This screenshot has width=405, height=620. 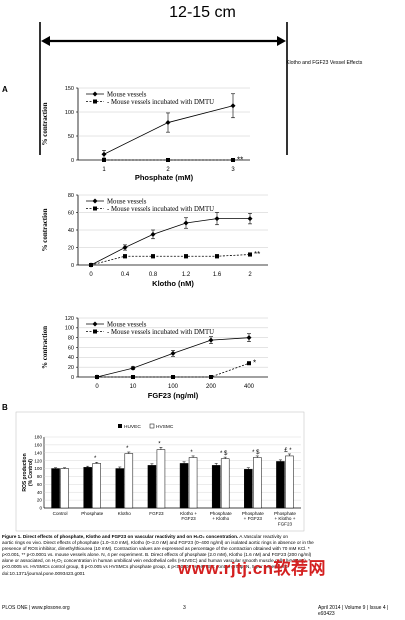 What do you see at coordinates (36, 608) in the screenshot?
I see `footer-journal: PLOS ONE | www.plosone.org` at bounding box center [36, 608].